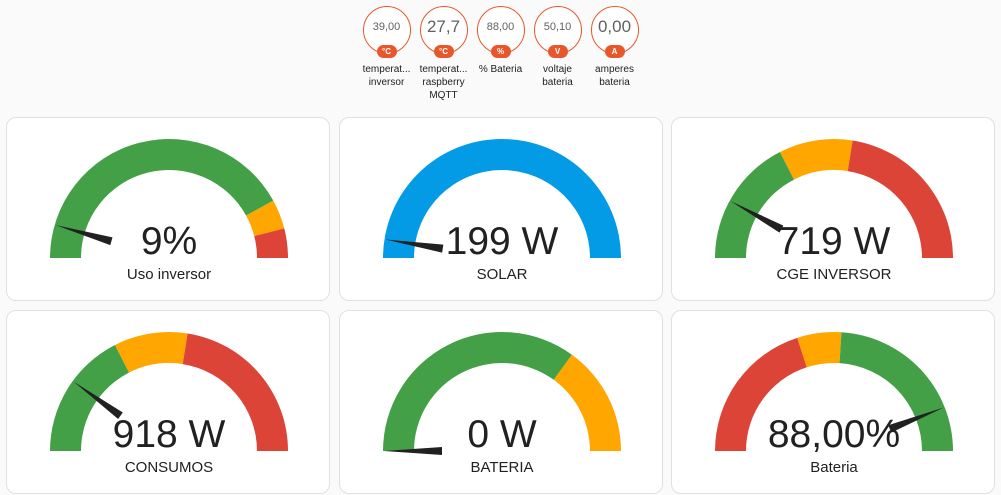  I want to click on badge-temperatura-raspberry: 27,7 °C temperat... raspberry MQTT, so click(443, 54).